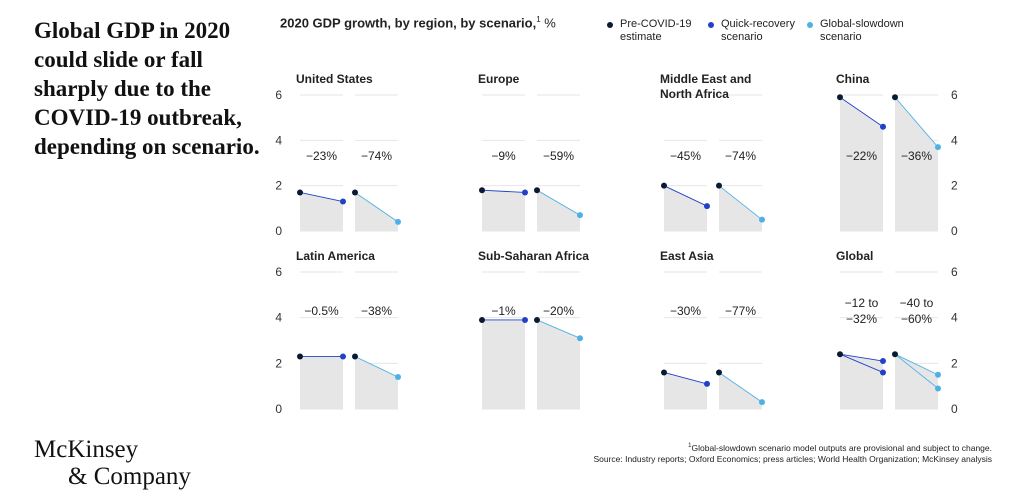  Describe the element at coordinates (300, 192) in the screenshot. I see `point-pre-covid-united-states` at that location.